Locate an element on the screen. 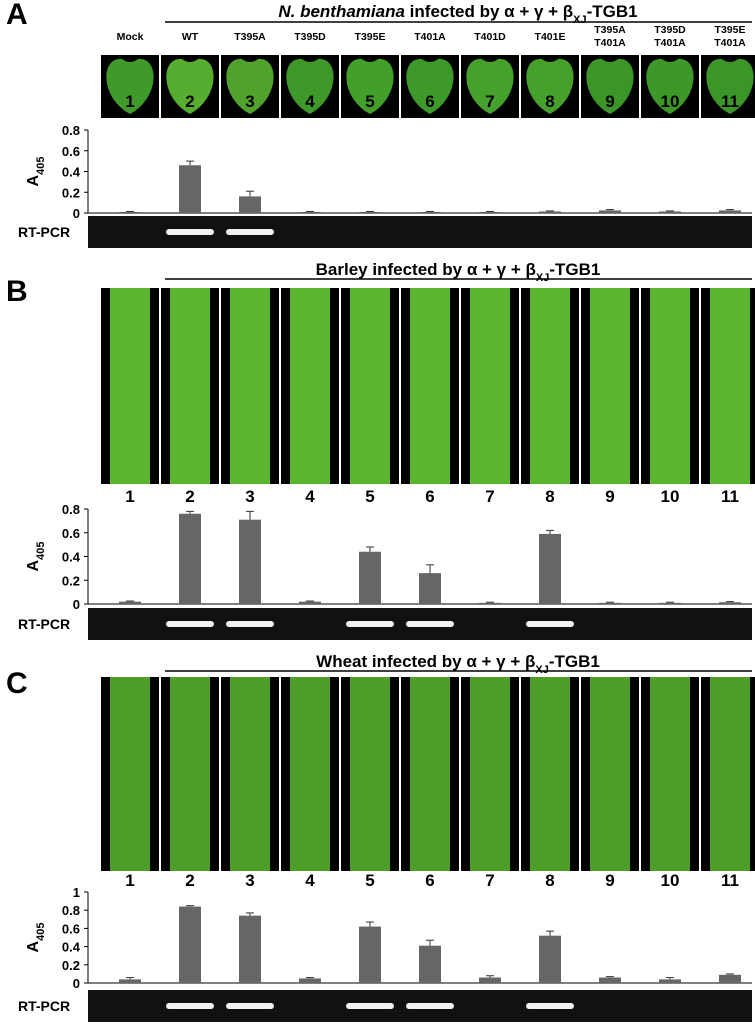 This screenshot has width=755, height=1024. title-part: Barley infected by α + γ + β is located at coordinates (426, 269).